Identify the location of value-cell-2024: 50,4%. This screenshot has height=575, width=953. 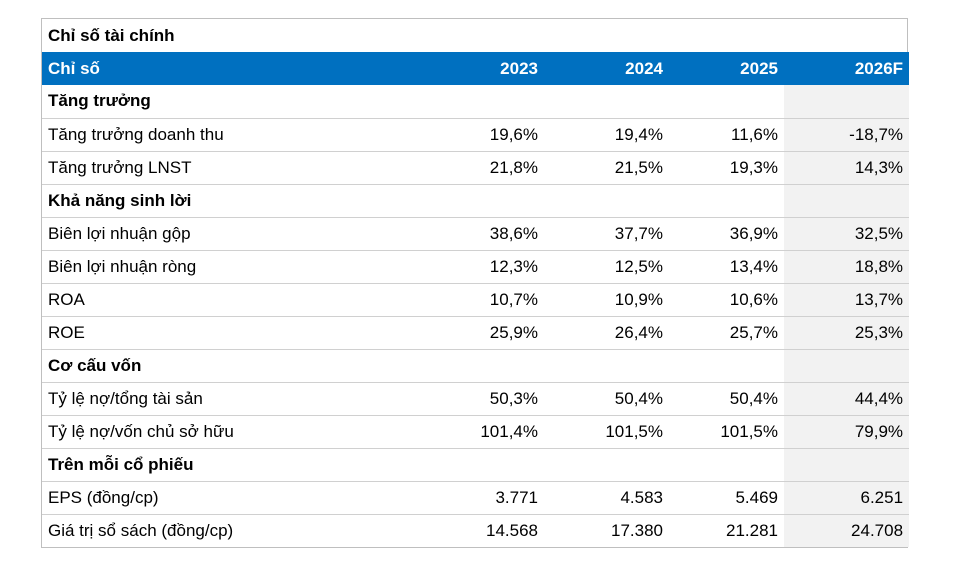
(606, 399).